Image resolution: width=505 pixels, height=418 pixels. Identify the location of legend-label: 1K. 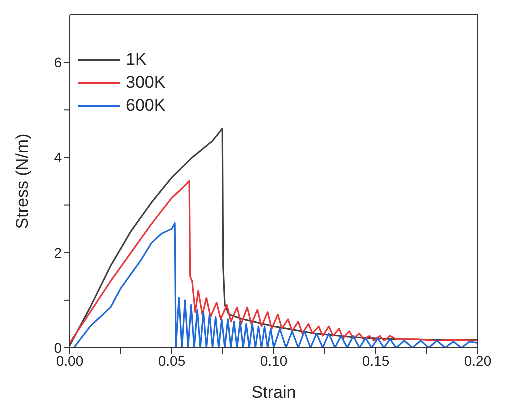
(136, 60).